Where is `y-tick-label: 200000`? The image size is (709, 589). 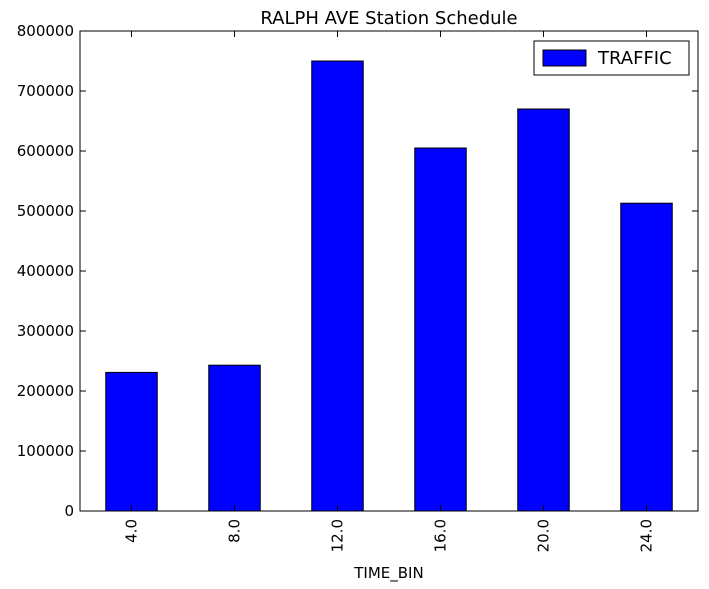
y-tick-label: 200000 is located at coordinates (45, 391).